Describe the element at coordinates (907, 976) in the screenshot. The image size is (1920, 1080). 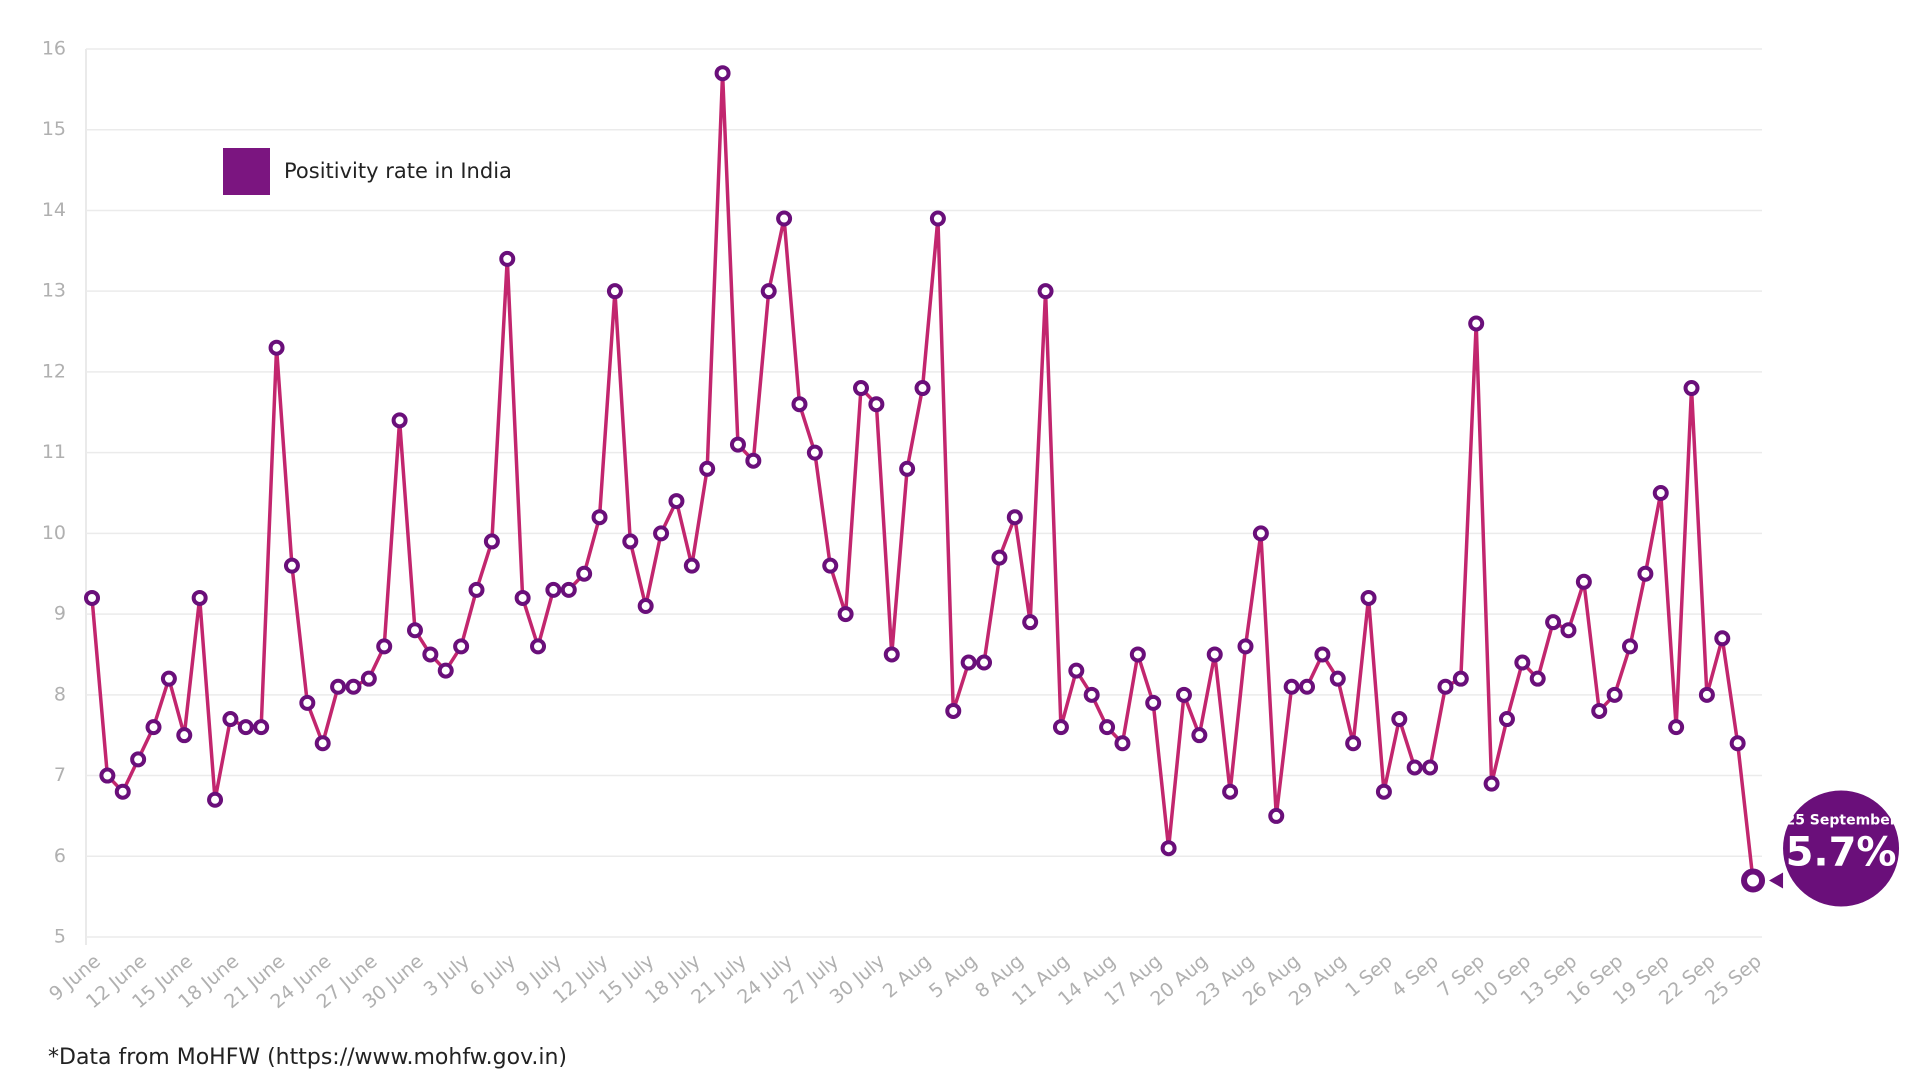
I see `x-tick-label: 2 Aug` at that location.